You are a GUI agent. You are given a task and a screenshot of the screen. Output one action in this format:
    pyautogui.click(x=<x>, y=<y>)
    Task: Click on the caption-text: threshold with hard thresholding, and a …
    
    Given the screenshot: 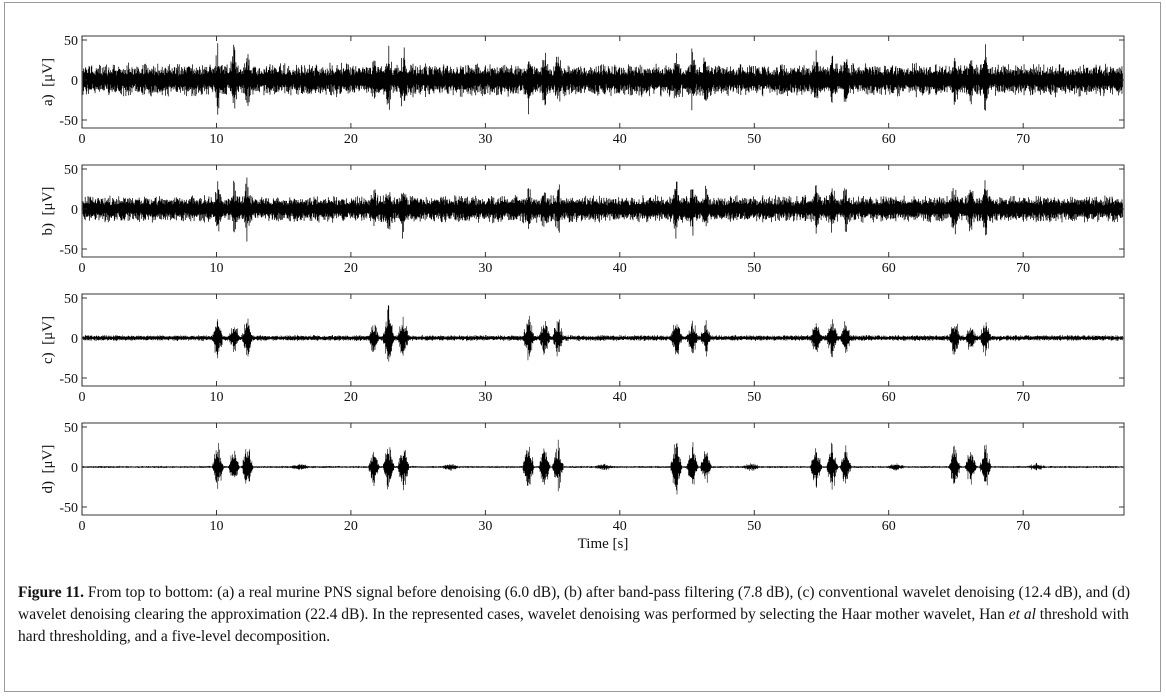 What is the action you would take?
    pyautogui.click(x=573, y=625)
    